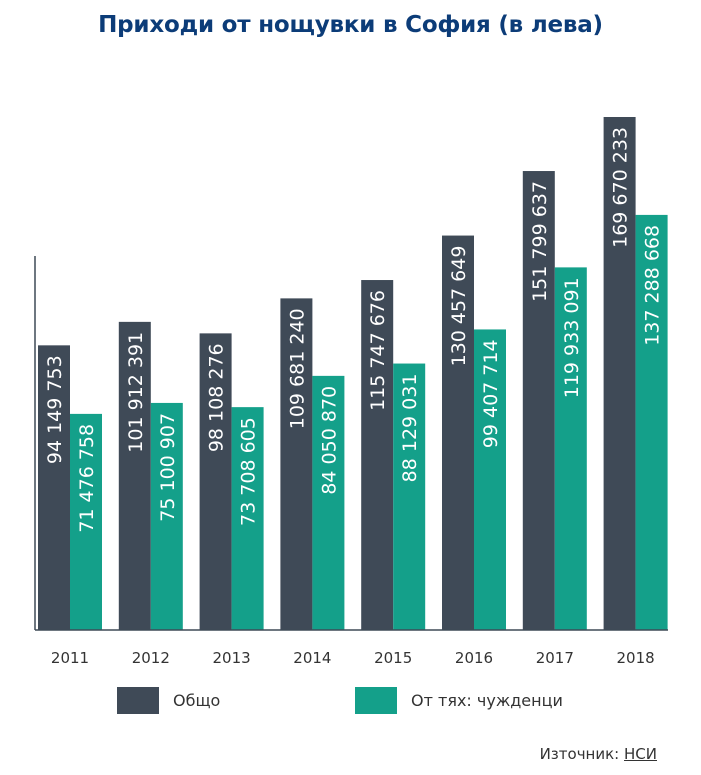  I want to click on bar-foreigners-2012, so click(166, 516).